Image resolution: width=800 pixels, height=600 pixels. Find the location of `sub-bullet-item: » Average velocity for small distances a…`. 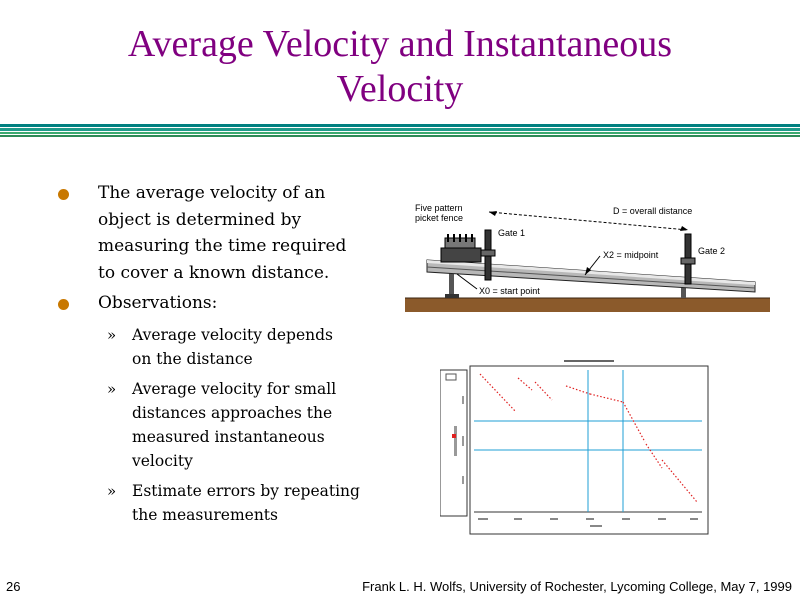

sub-bullet-item: » Average velocity for small distances a… is located at coordinates (225, 425).